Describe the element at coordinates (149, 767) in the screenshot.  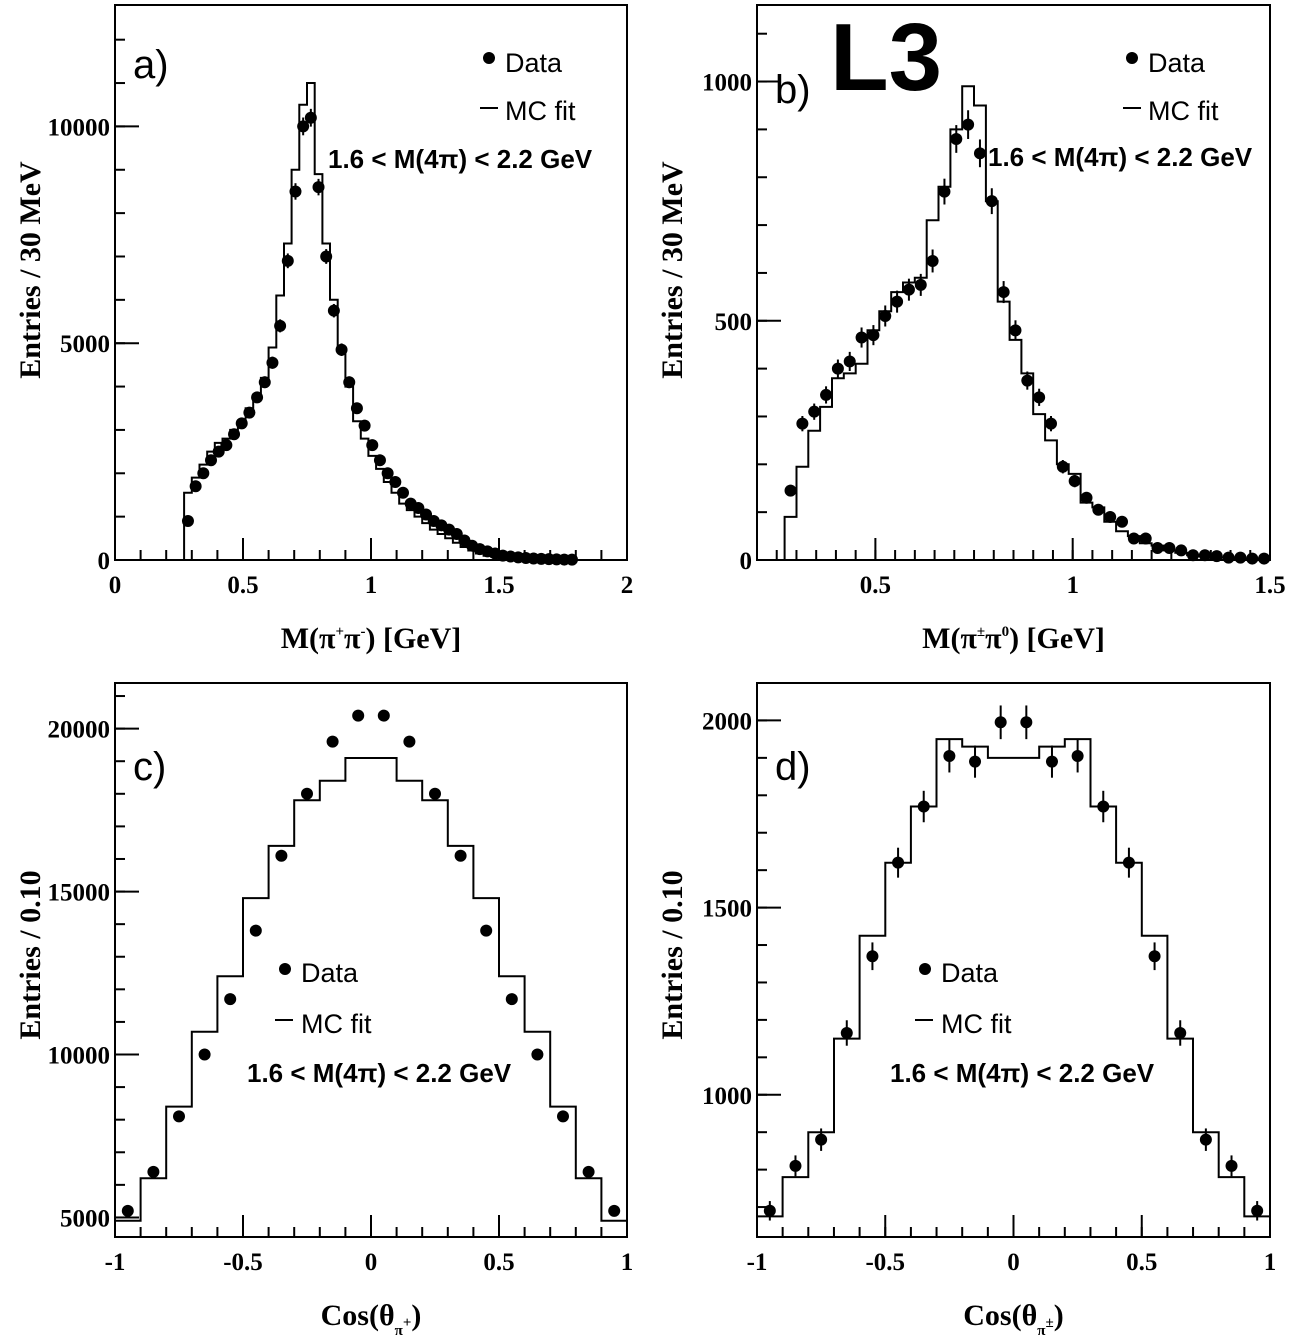
I see `panel-label: c)` at that location.